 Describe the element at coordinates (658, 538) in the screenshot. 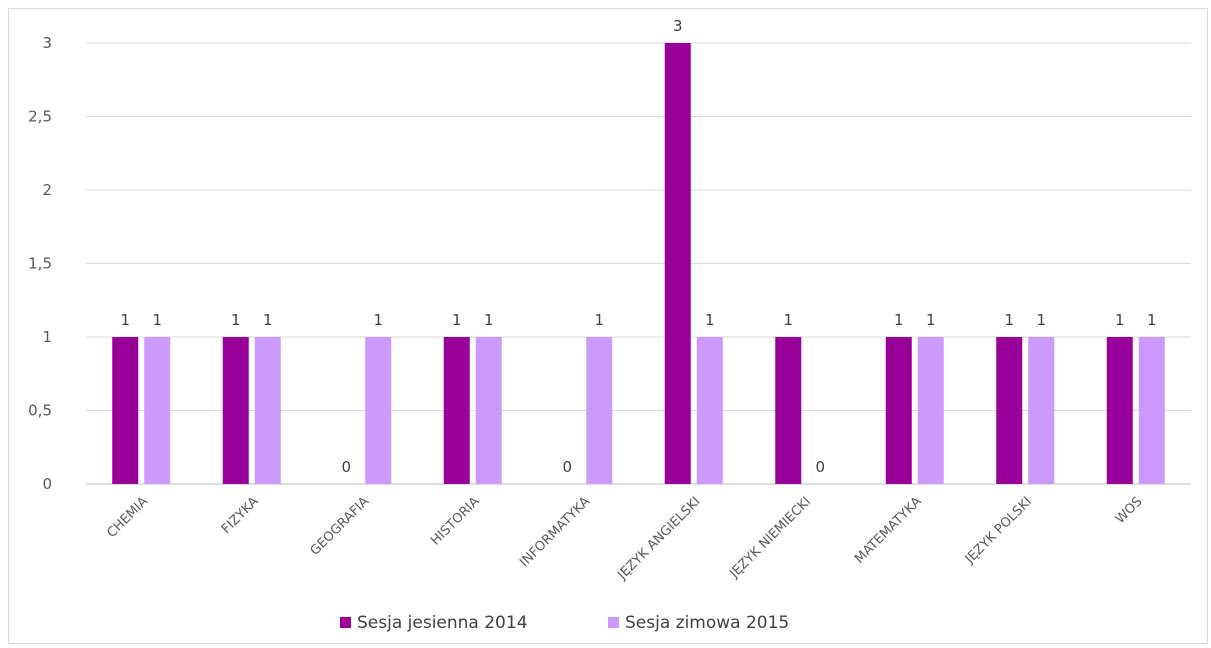

I see `category-label: JĘZYK ANGIELSKI` at that location.